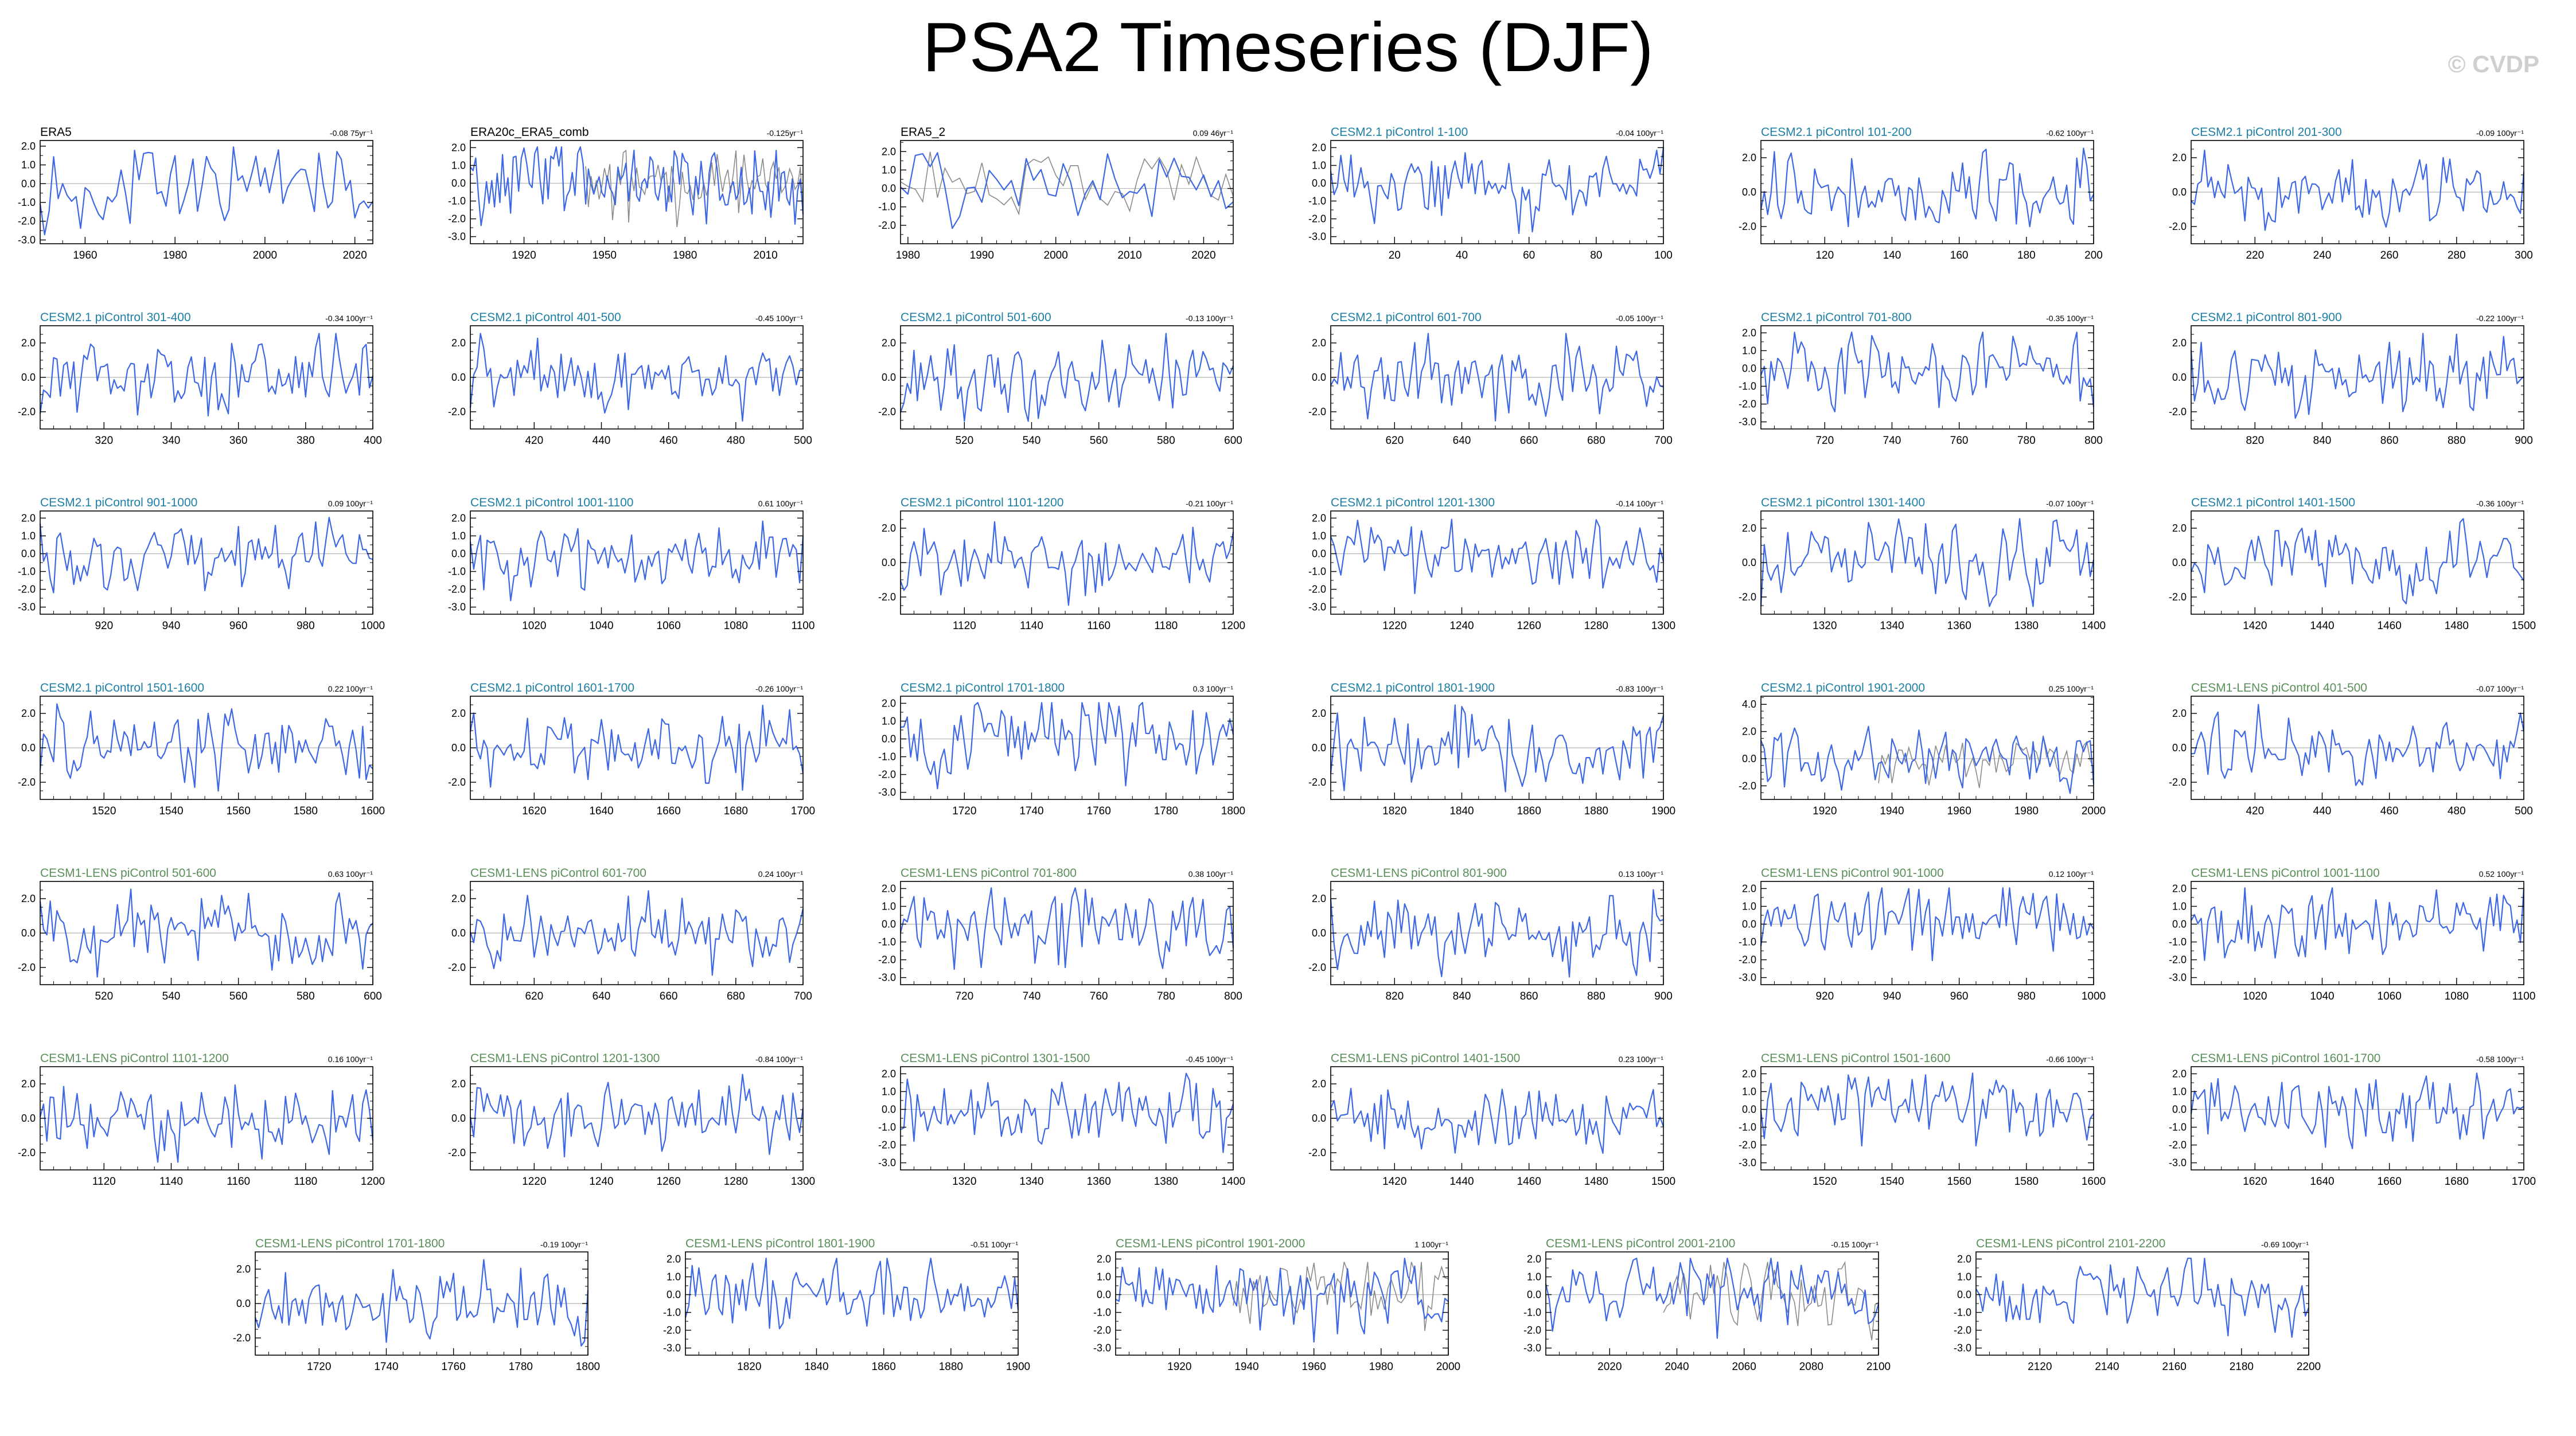 The image size is (2576, 1436). What do you see at coordinates (1462, 1182) in the screenshot?
I see `x-tick-label: 1440` at bounding box center [1462, 1182].